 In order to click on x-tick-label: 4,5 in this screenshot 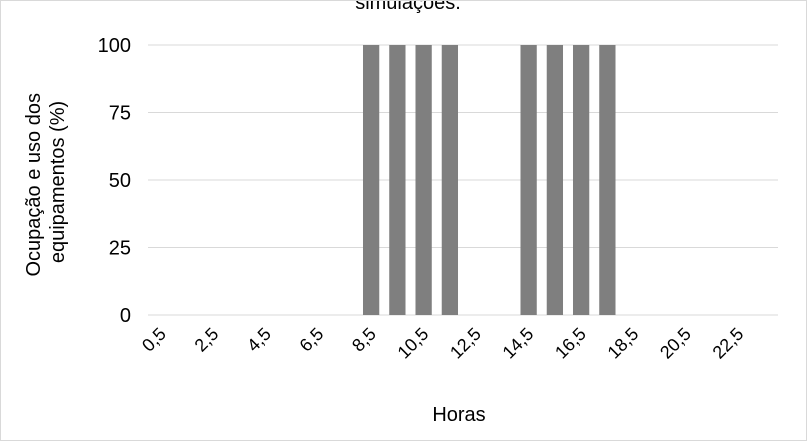, I will do `click(259, 340)`.